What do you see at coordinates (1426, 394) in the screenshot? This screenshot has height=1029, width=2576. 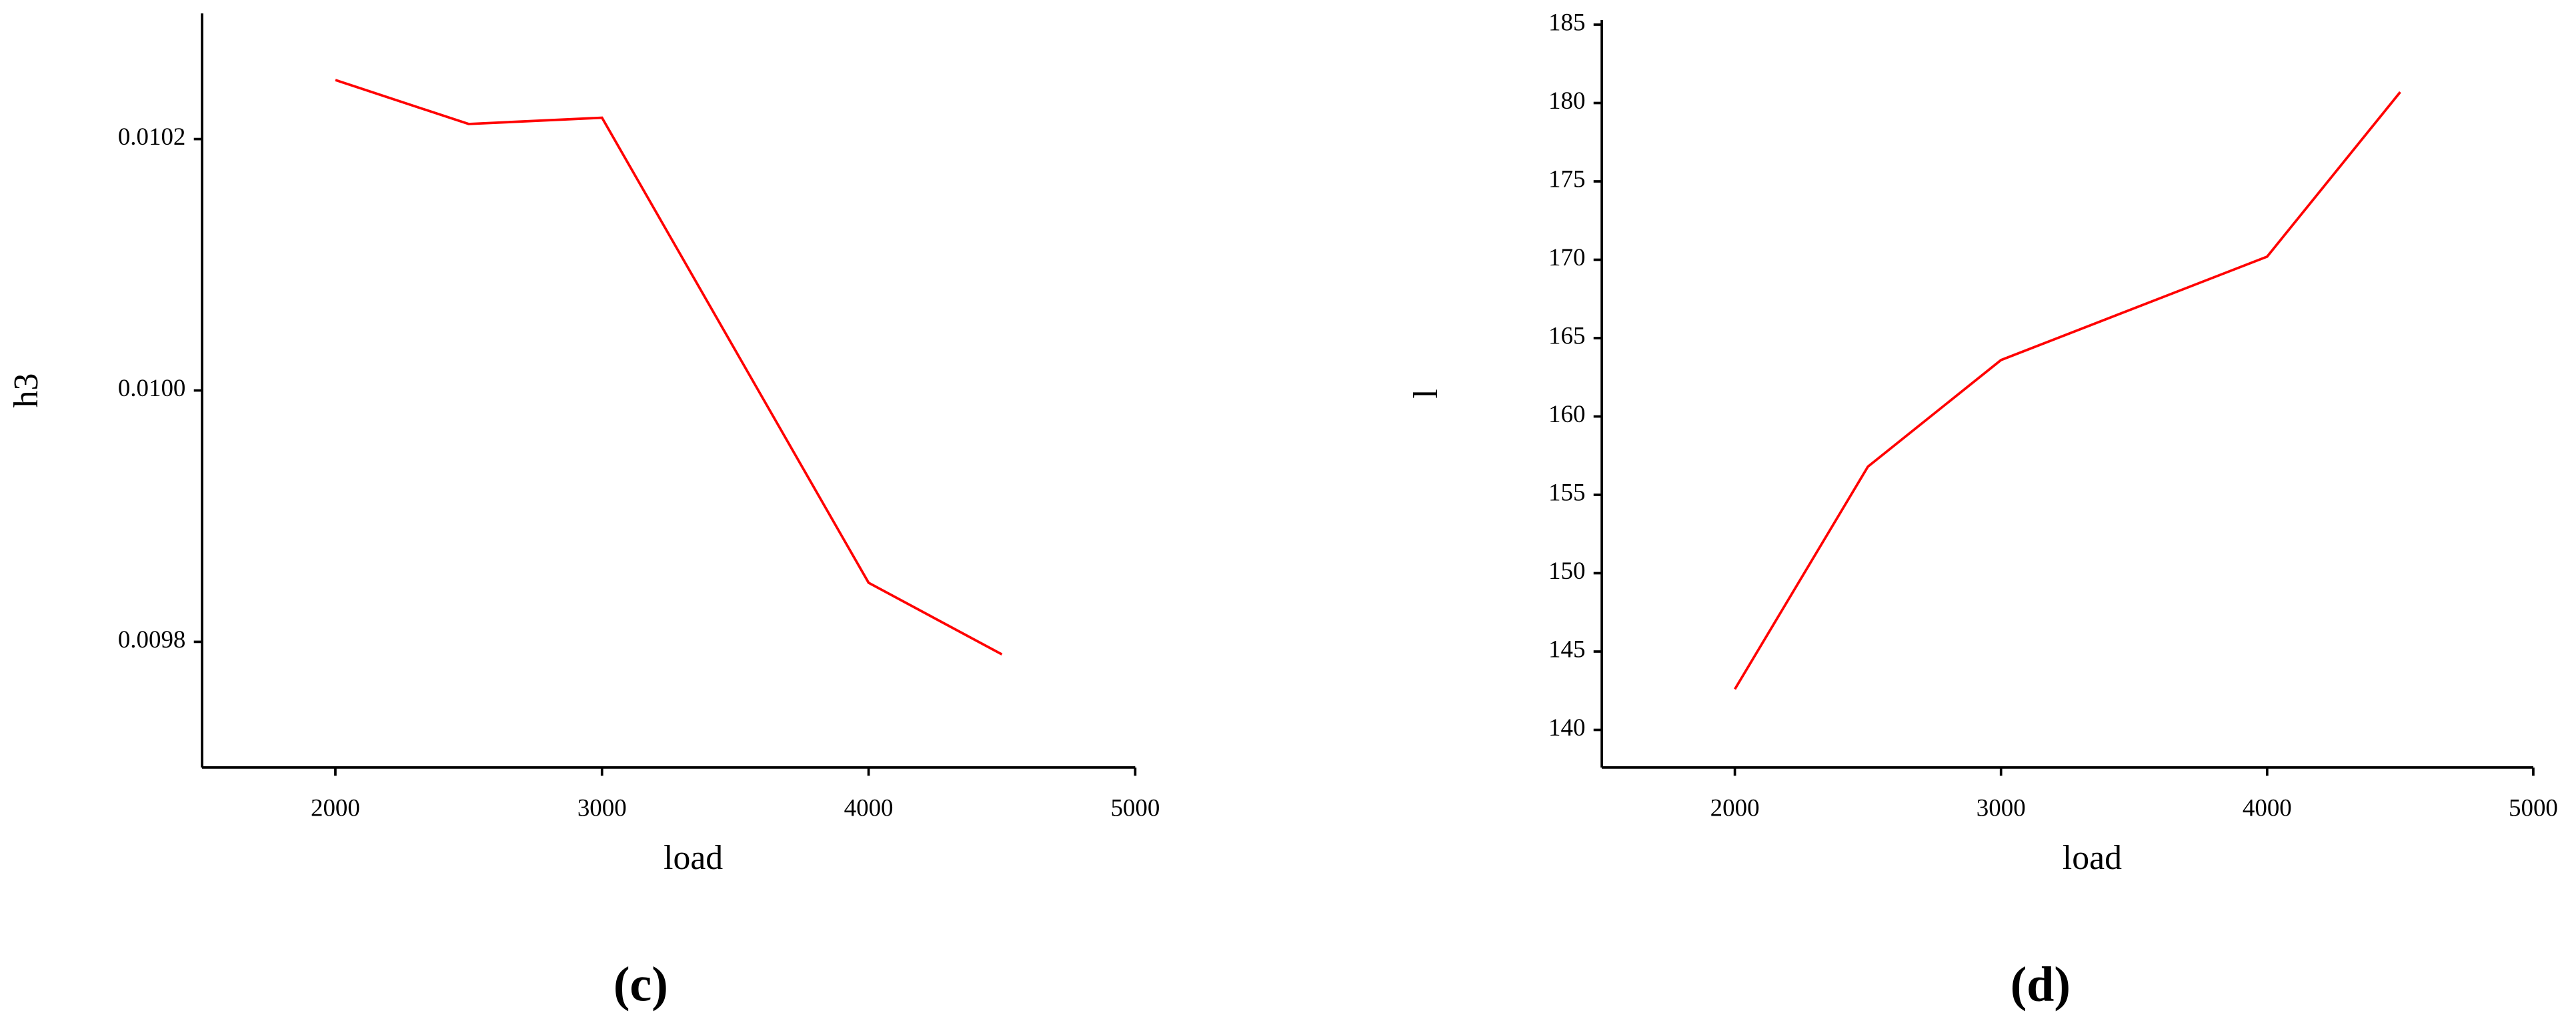 I see `y-axis-label: l` at bounding box center [1426, 394].